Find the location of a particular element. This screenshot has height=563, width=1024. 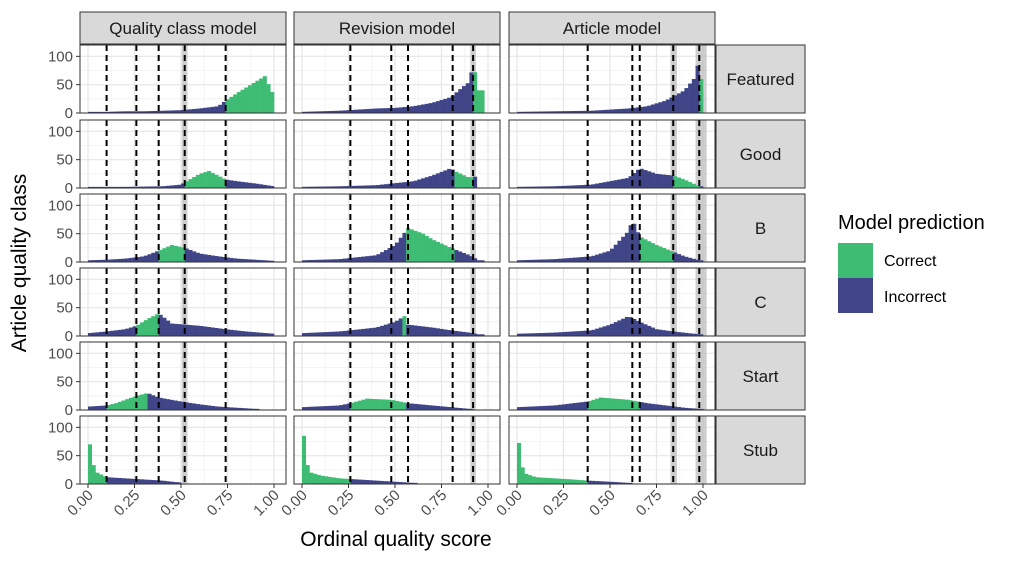

panel-border is located at coordinates (612, 302).